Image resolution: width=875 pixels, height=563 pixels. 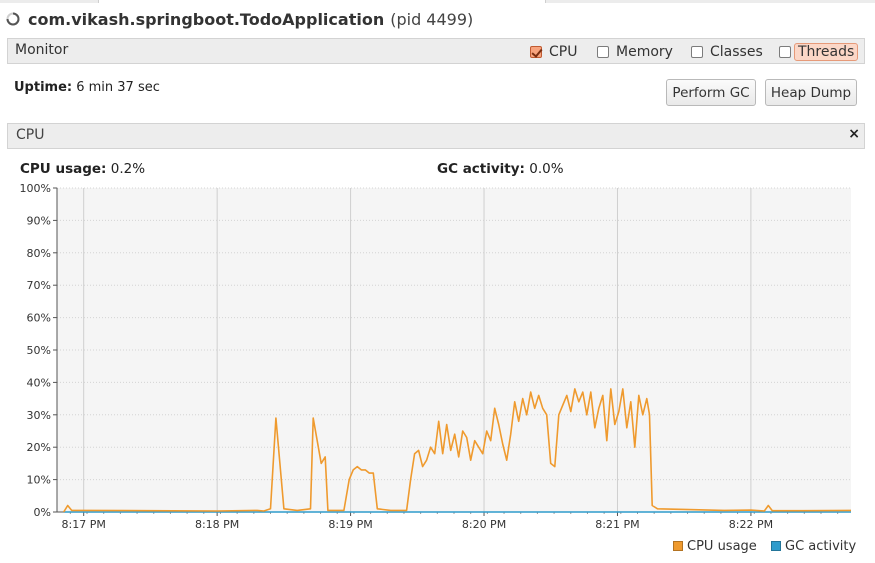 I want to click on cpu-usage-swatch, so click(x=678, y=546).